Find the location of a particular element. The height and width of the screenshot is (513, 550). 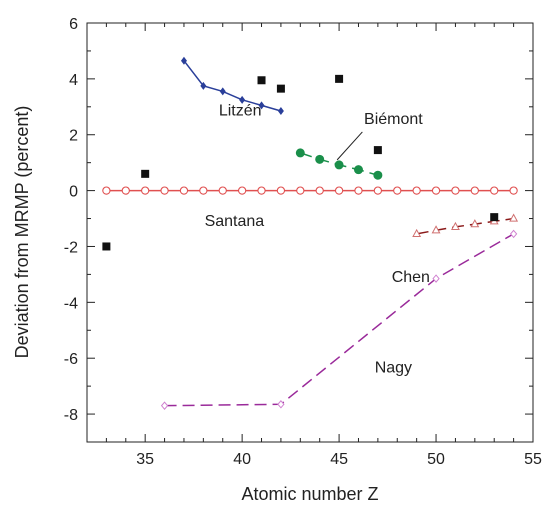

series-label: Biémont is located at coordinates (393, 119).